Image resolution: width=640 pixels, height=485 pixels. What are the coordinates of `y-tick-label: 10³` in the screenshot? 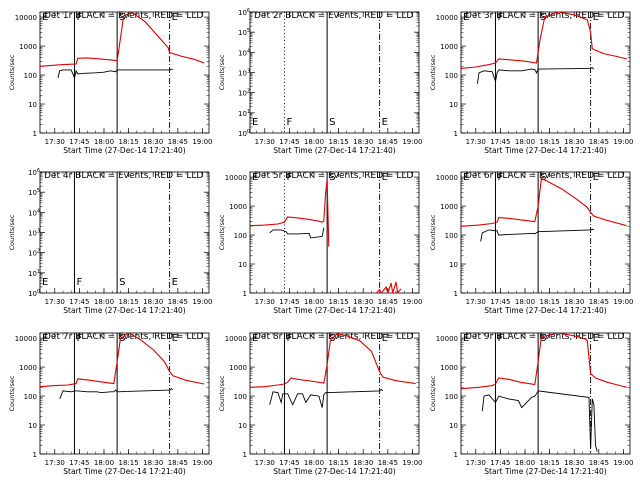 It's located at (34, 233).